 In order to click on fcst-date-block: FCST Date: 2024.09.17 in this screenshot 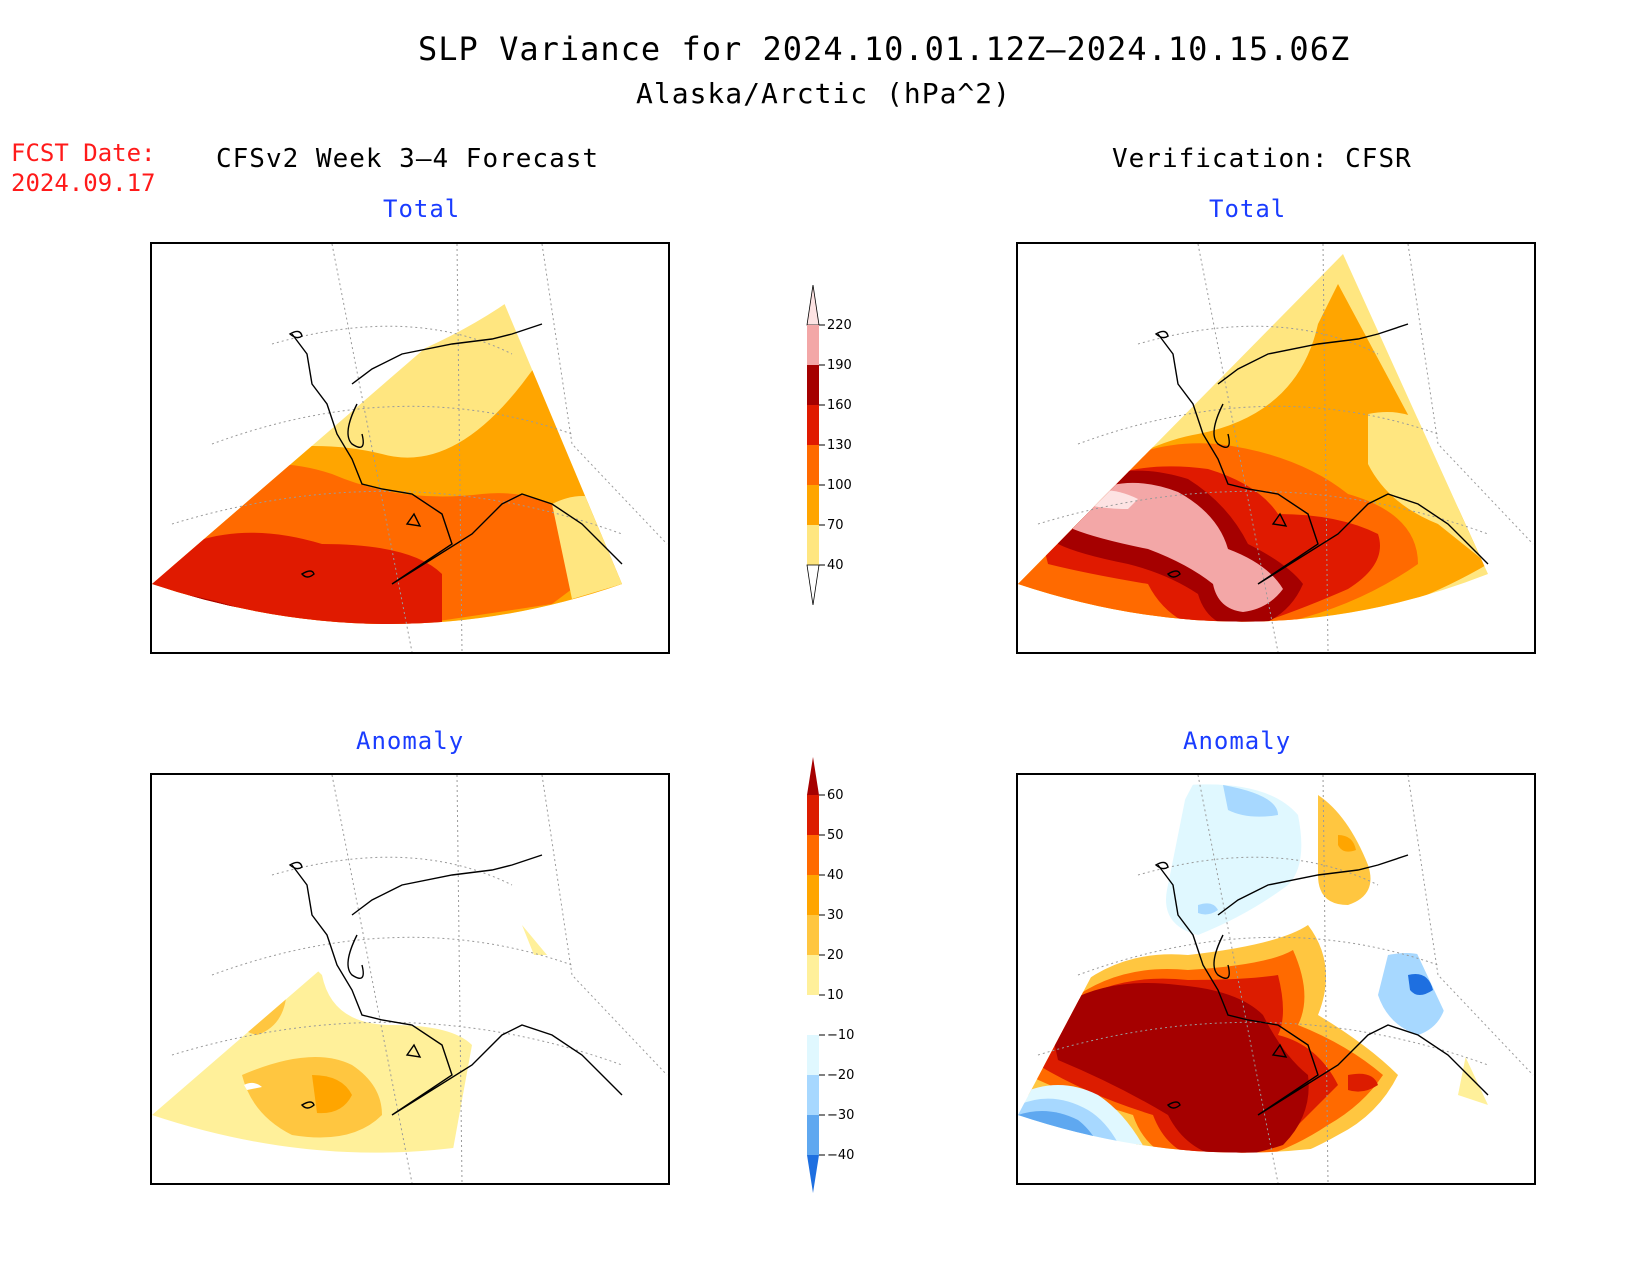, I will do `click(83, 168)`.